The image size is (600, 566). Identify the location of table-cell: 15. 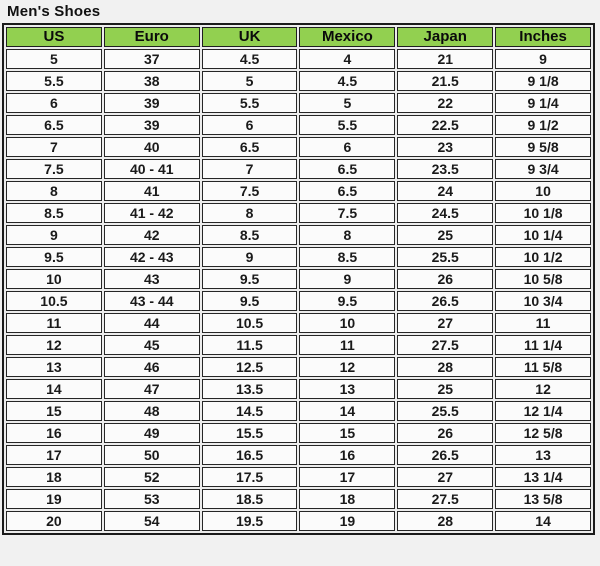
(54, 411).